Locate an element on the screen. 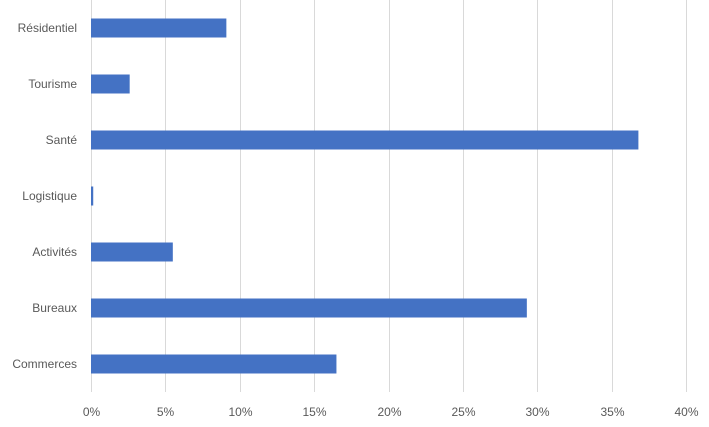 The width and height of the screenshot is (709, 427). x-tick-label: 0% is located at coordinates (92, 412).